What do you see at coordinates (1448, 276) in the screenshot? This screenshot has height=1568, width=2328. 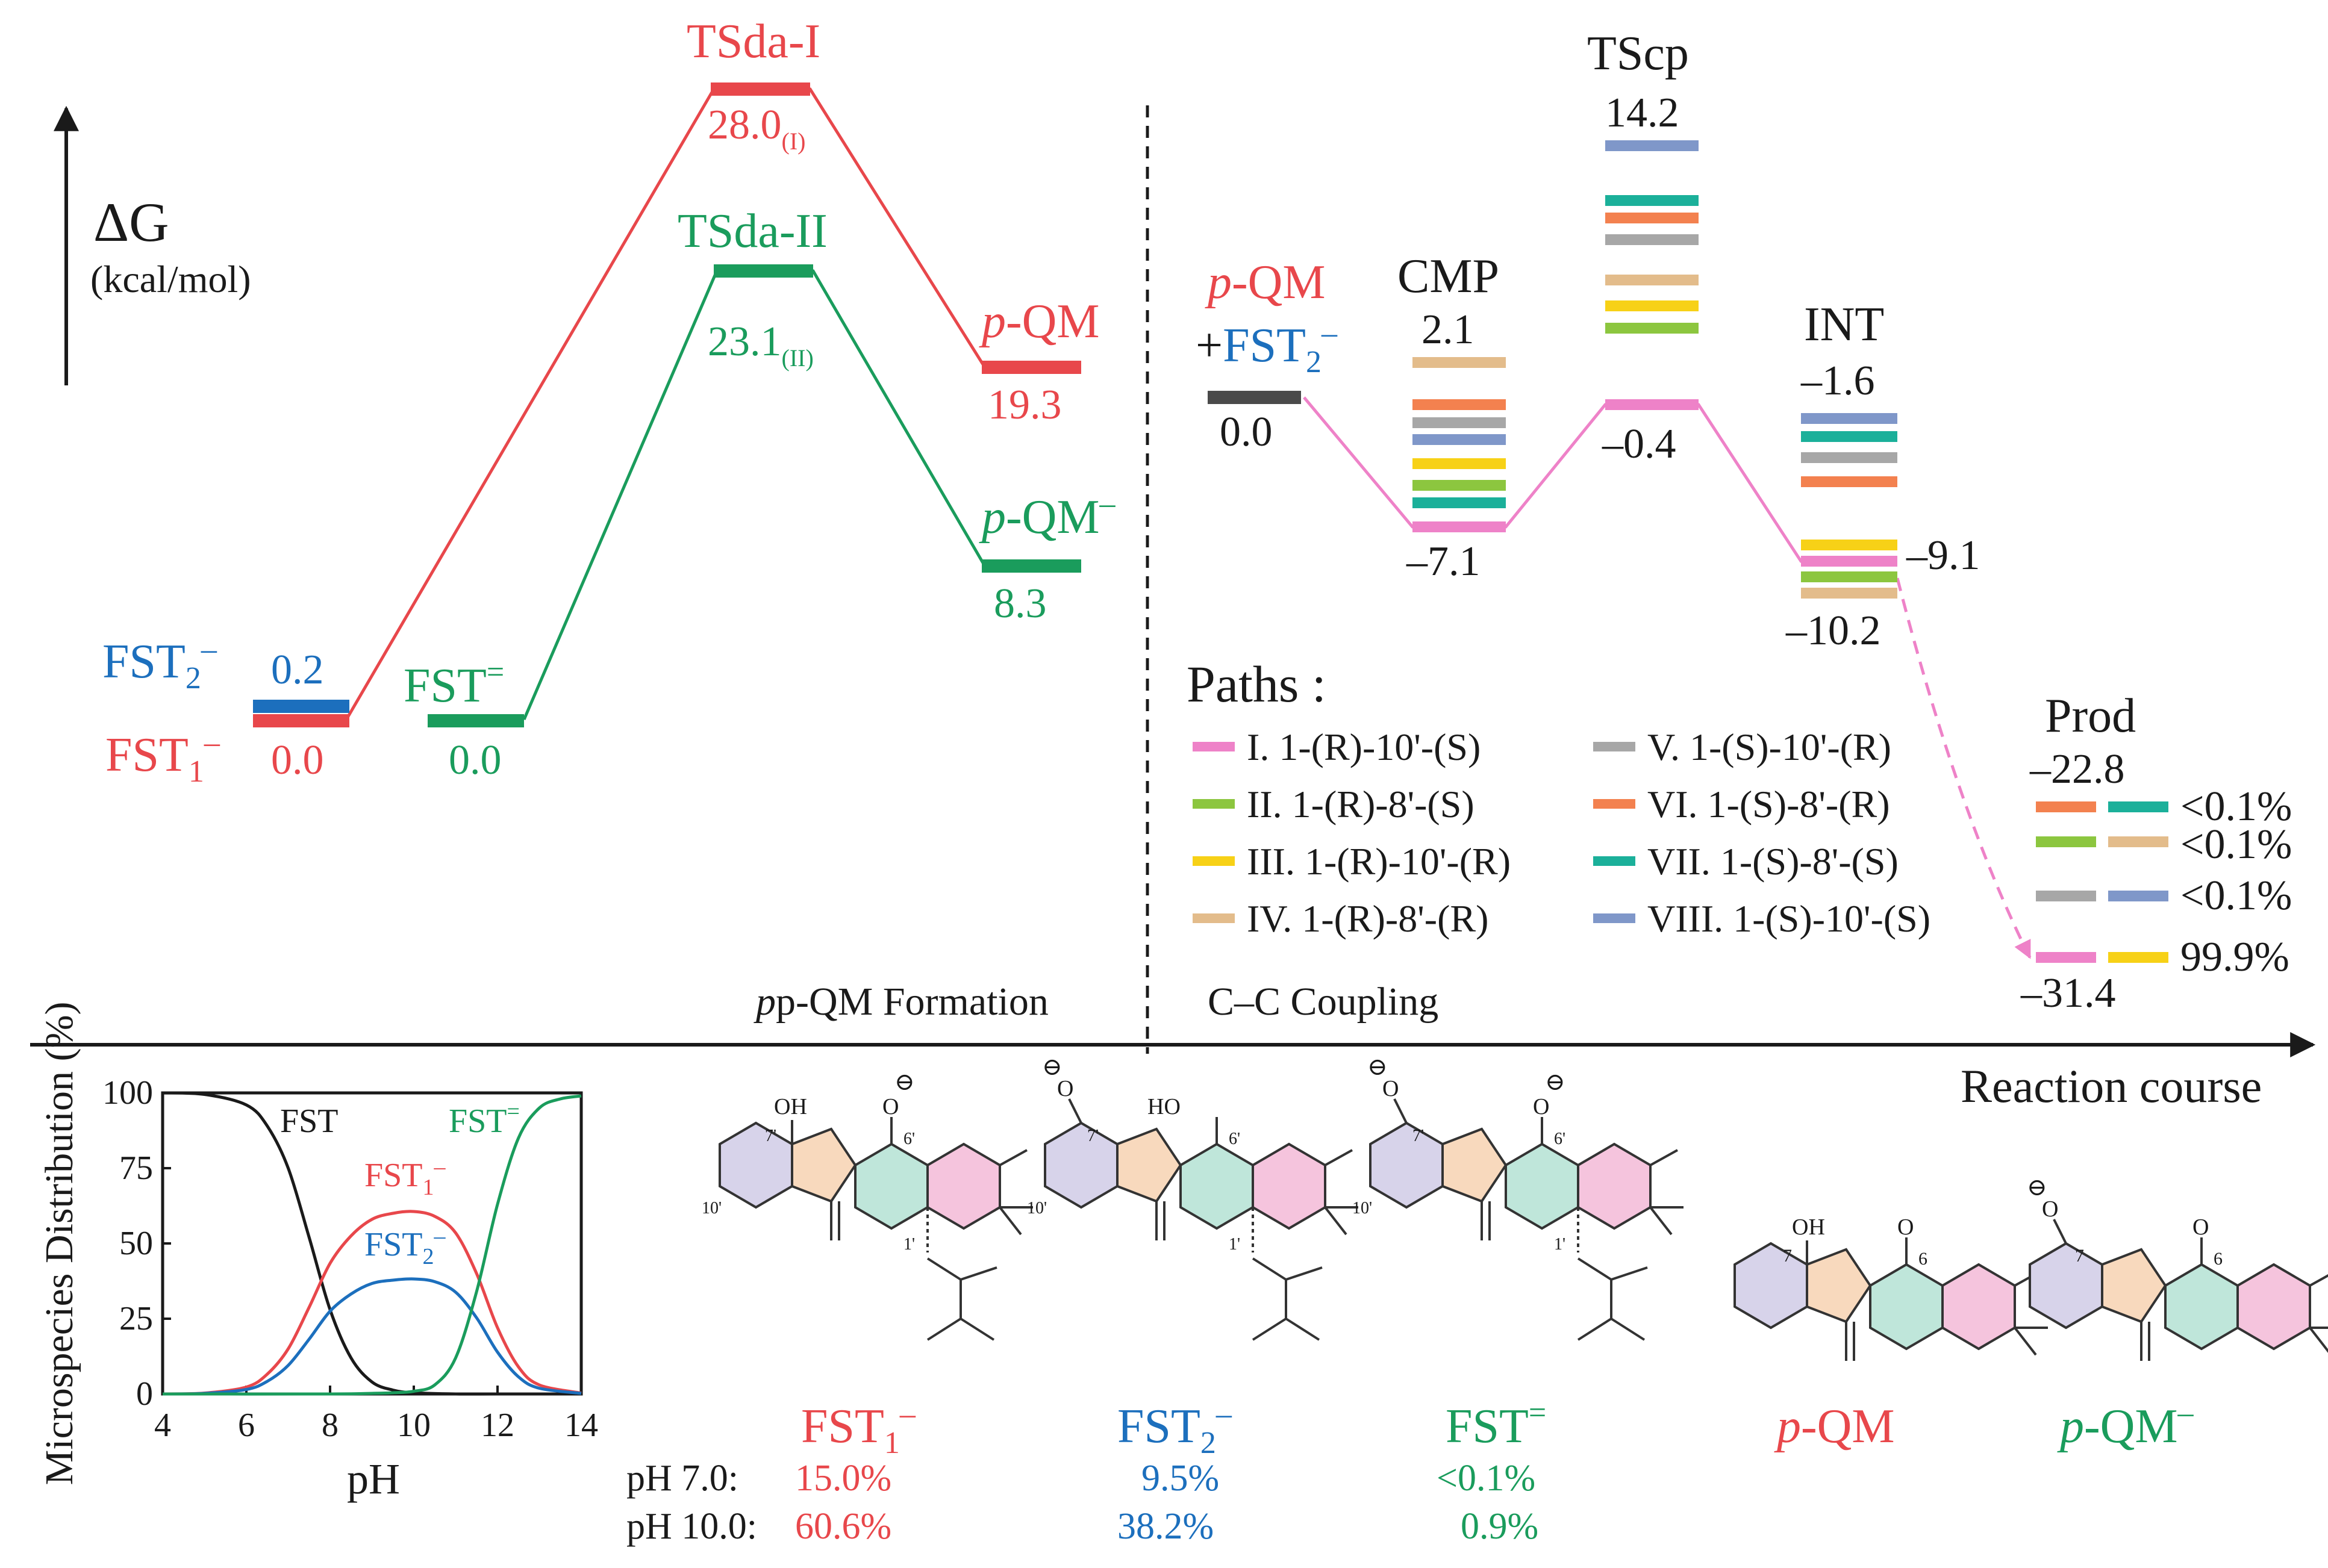 I see `label-cmp: CMP` at bounding box center [1448, 276].